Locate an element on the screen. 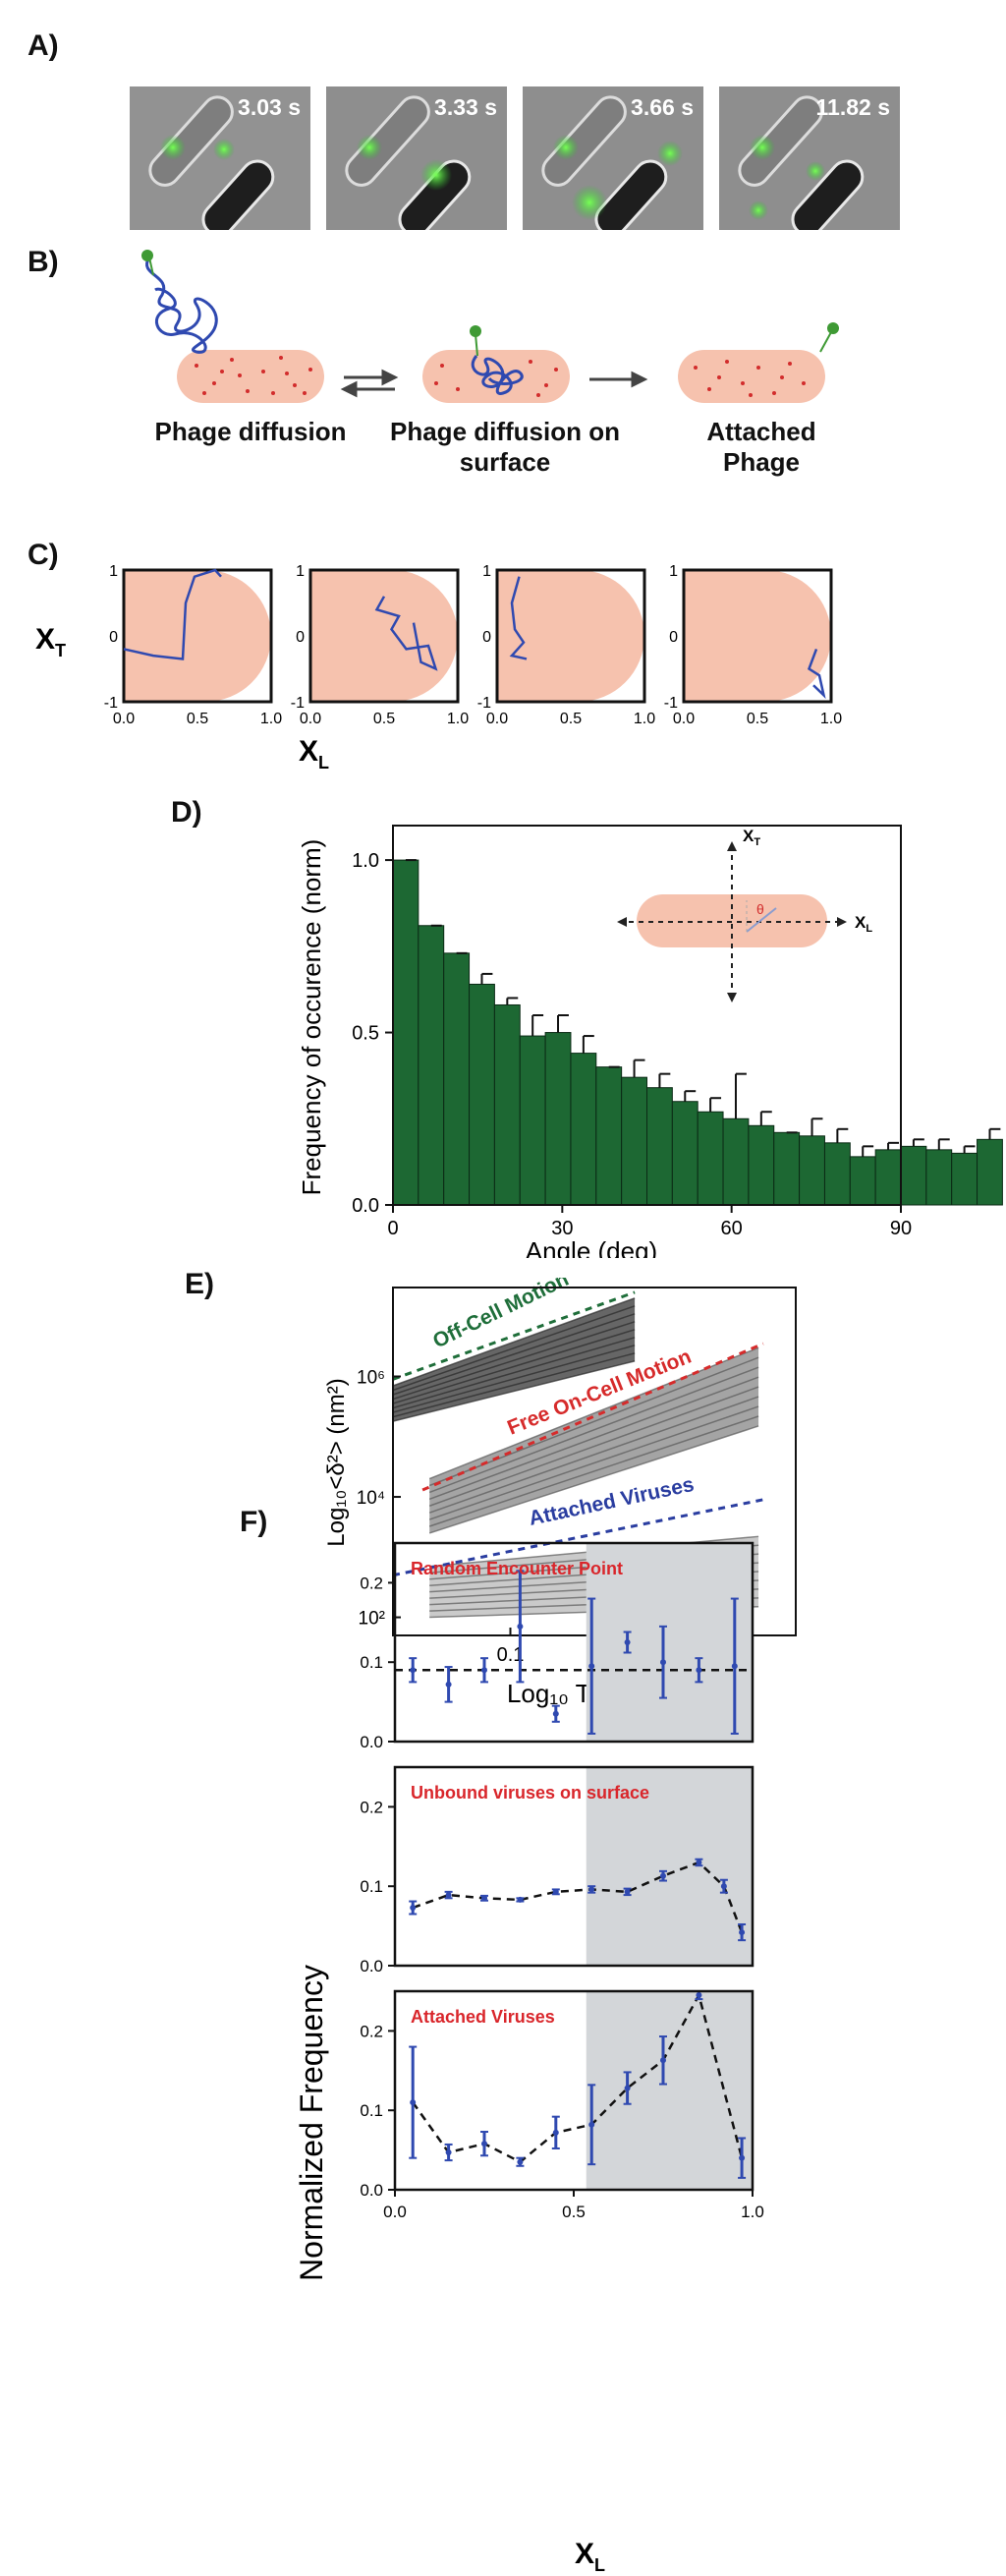 The height and width of the screenshot is (2576, 1006). d-xtick-label: 0 is located at coordinates (392, 1228).